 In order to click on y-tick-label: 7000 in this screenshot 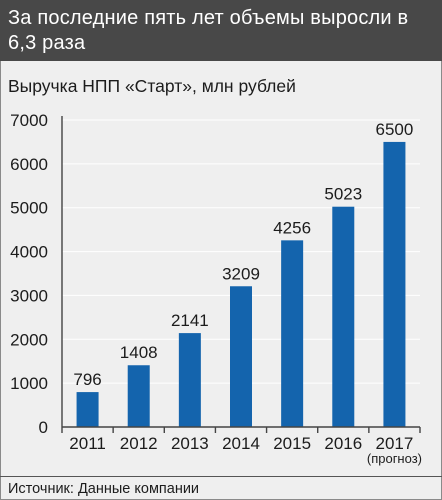, I will do `click(29, 120)`.